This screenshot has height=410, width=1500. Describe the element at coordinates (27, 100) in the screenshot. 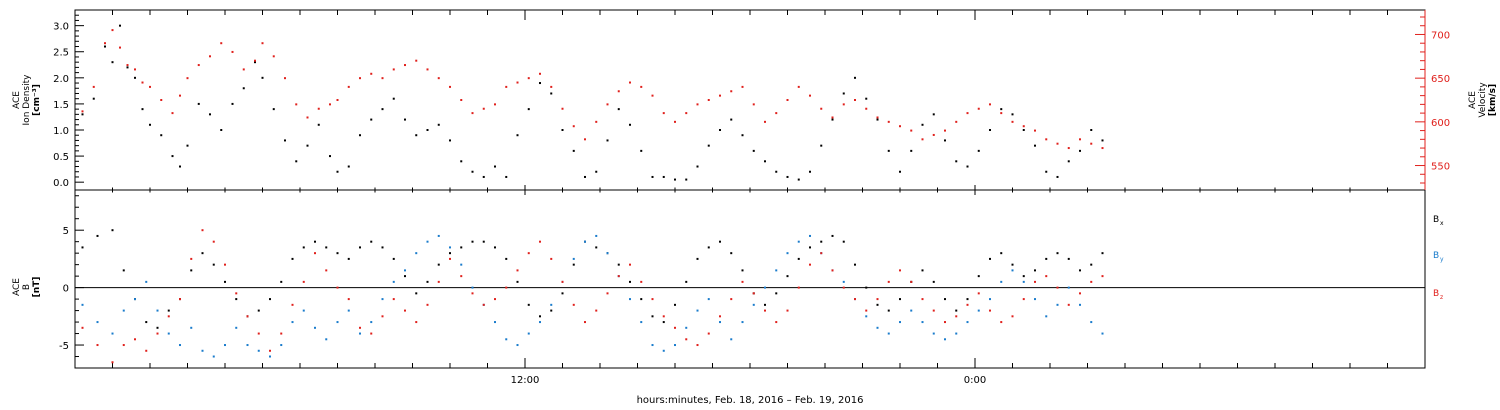

I see `y-axis-label-left: ACE Ion Density [cm⁻³]` at that location.